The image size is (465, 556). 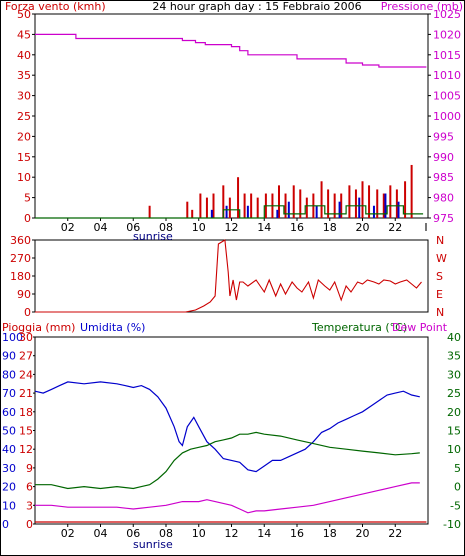 What do you see at coordinates (38, 327) in the screenshot?
I see `rain-axis-label: Pioggia (mm)` at bounding box center [38, 327].